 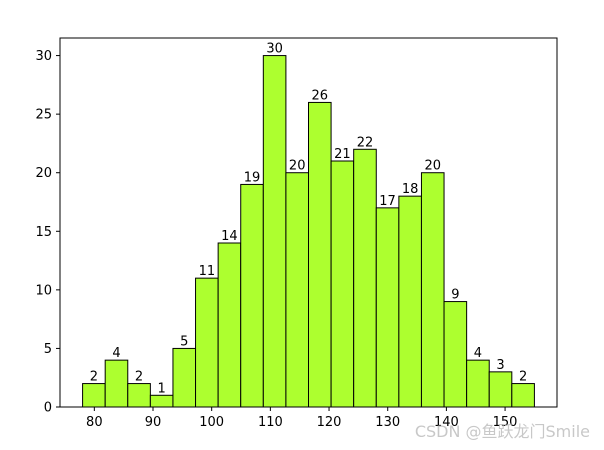 I want to click on y-tick-label-6: 30, so click(x=43, y=56).